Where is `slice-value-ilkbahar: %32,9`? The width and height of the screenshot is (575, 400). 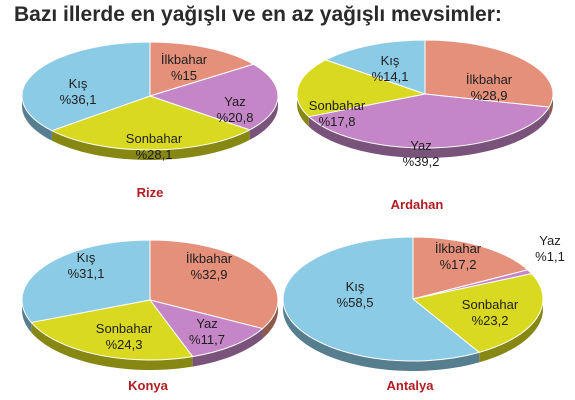 slice-value-ilkbahar: %32,9 is located at coordinates (209, 274).